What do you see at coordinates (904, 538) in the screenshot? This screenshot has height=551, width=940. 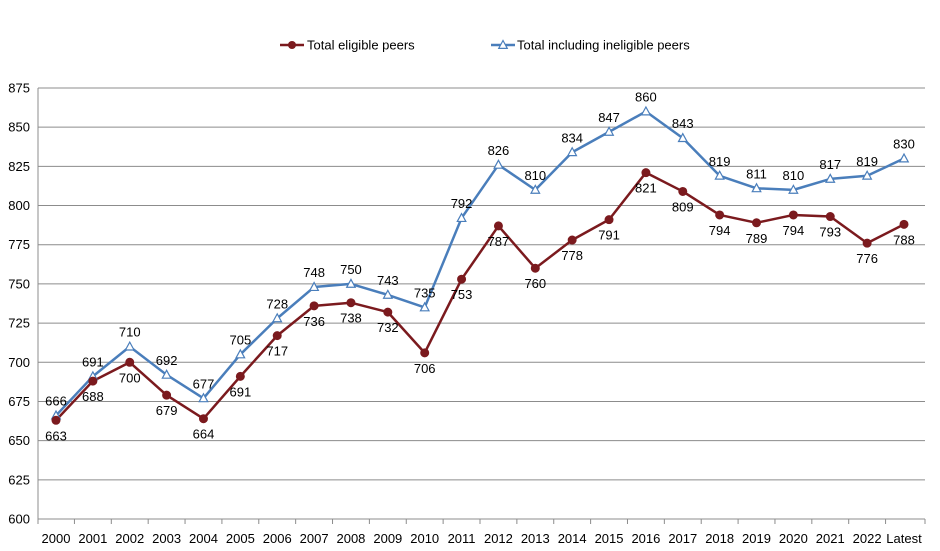 I see `x-tick-label: Latest` at bounding box center [904, 538].